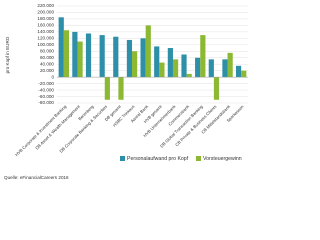 The image size is (320, 240). I want to click on y-tick-label: -40.000, so click(46, 89).